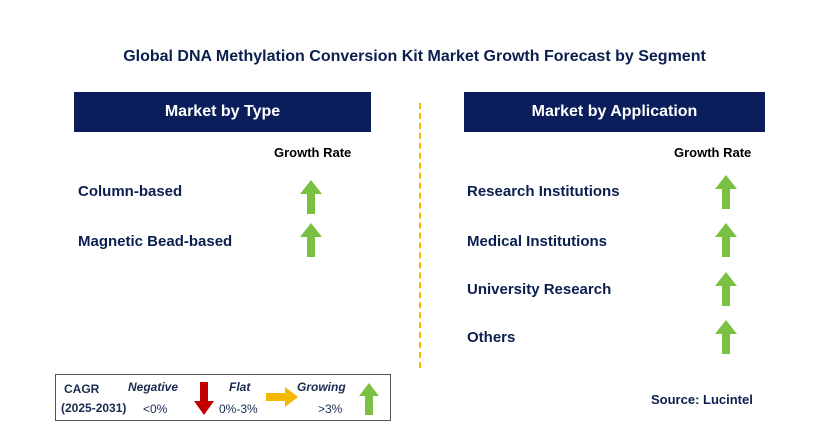 This screenshot has height=448, width=829. What do you see at coordinates (155, 241) in the screenshot?
I see `type-item-magnetic-bead-based: Magnetic Bead-based` at bounding box center [155, 241].